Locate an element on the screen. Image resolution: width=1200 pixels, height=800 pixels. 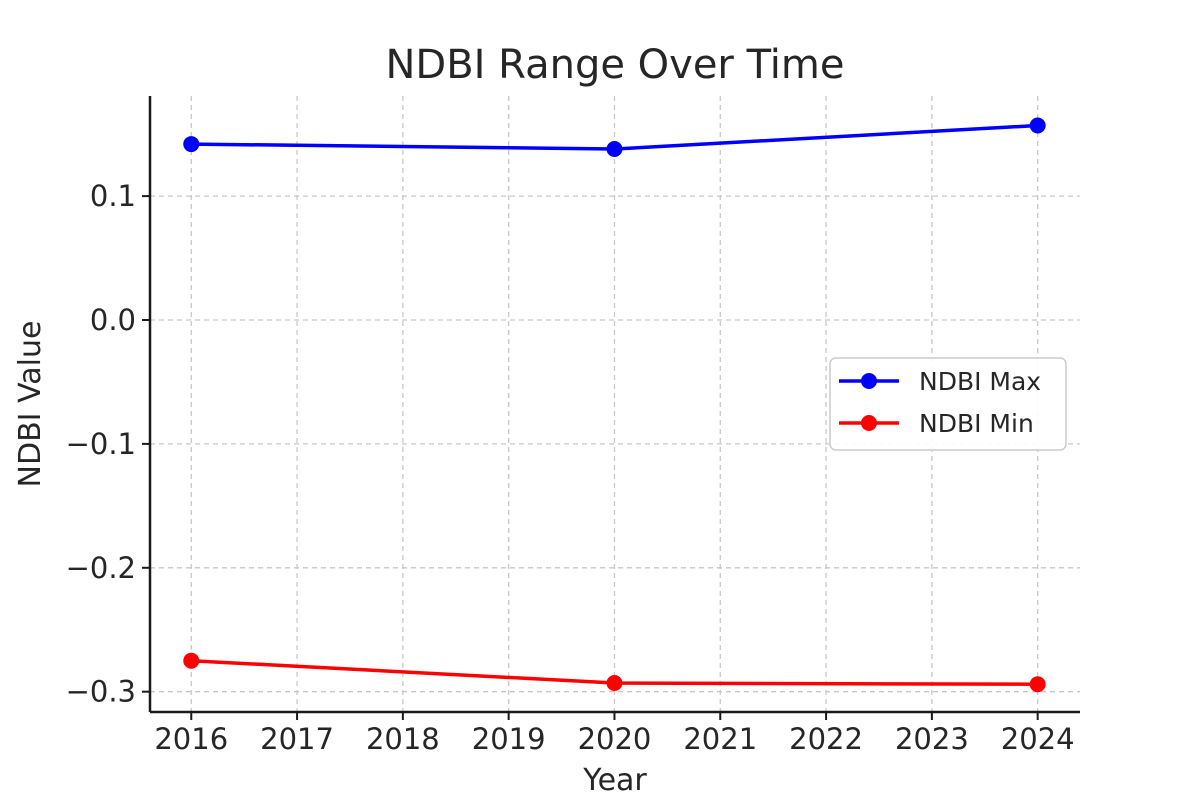
x-axis-label: Year is located at coordinates (614, 780).